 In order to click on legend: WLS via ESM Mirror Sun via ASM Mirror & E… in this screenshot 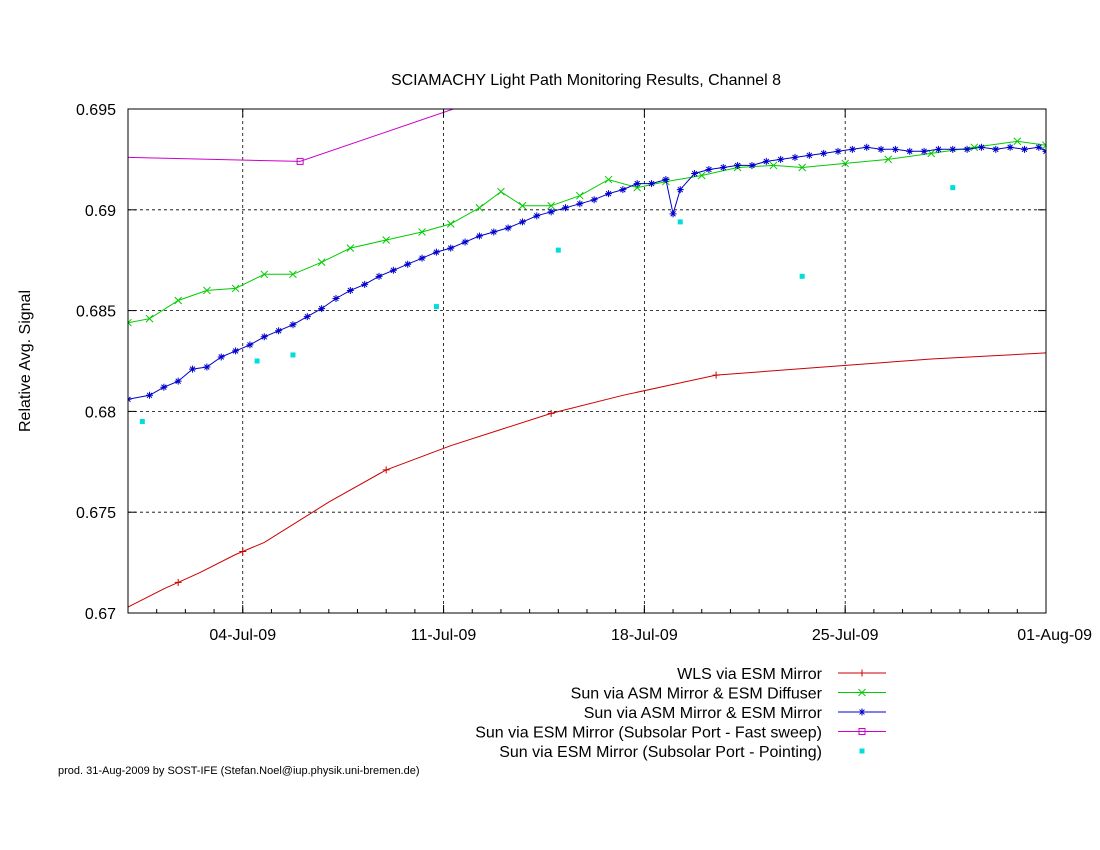, I will do `click(680, 713)`.